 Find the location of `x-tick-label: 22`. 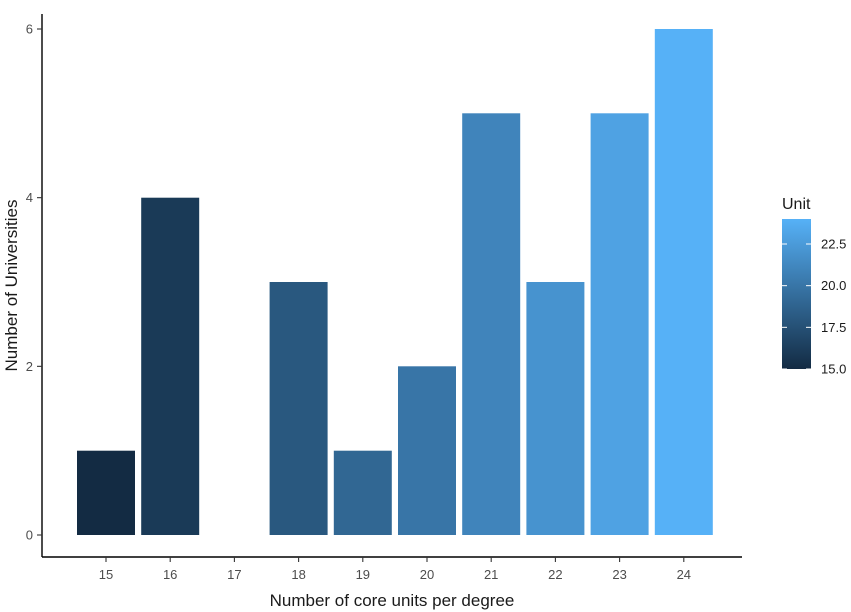

x-tick-label: 22 is located at coordinates (555, 574).